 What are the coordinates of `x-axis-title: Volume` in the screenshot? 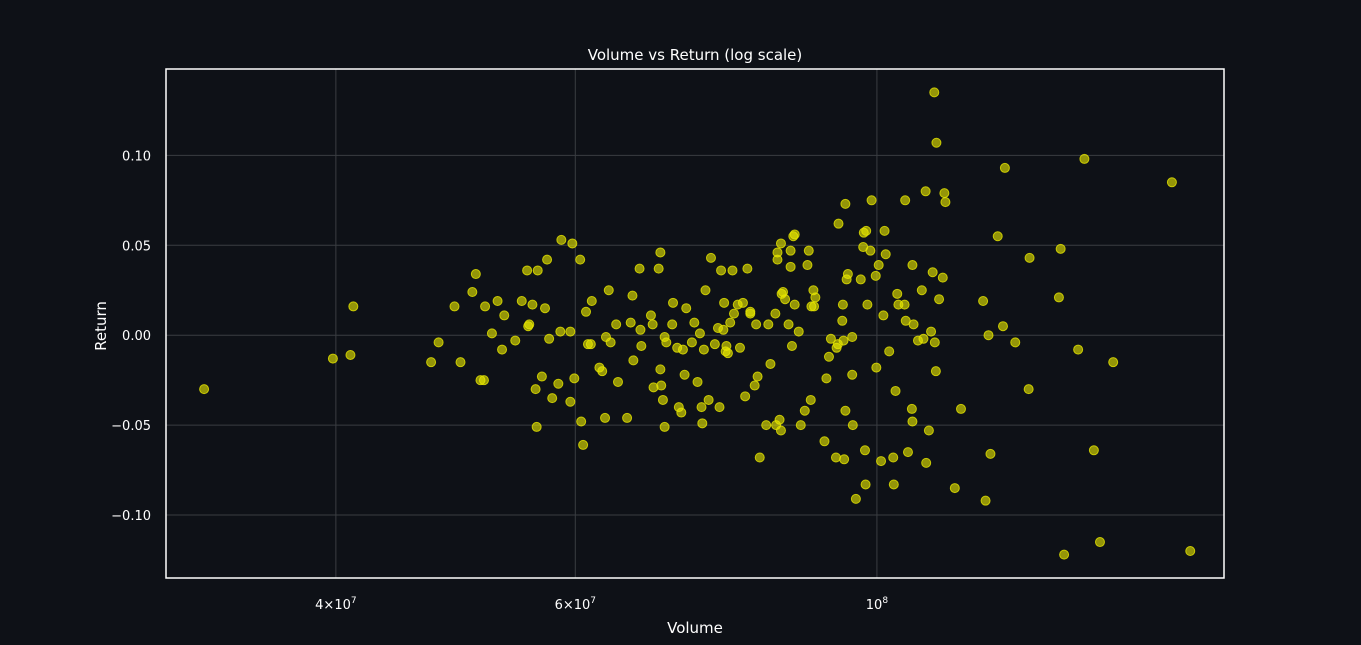 It's located at (695, 628).